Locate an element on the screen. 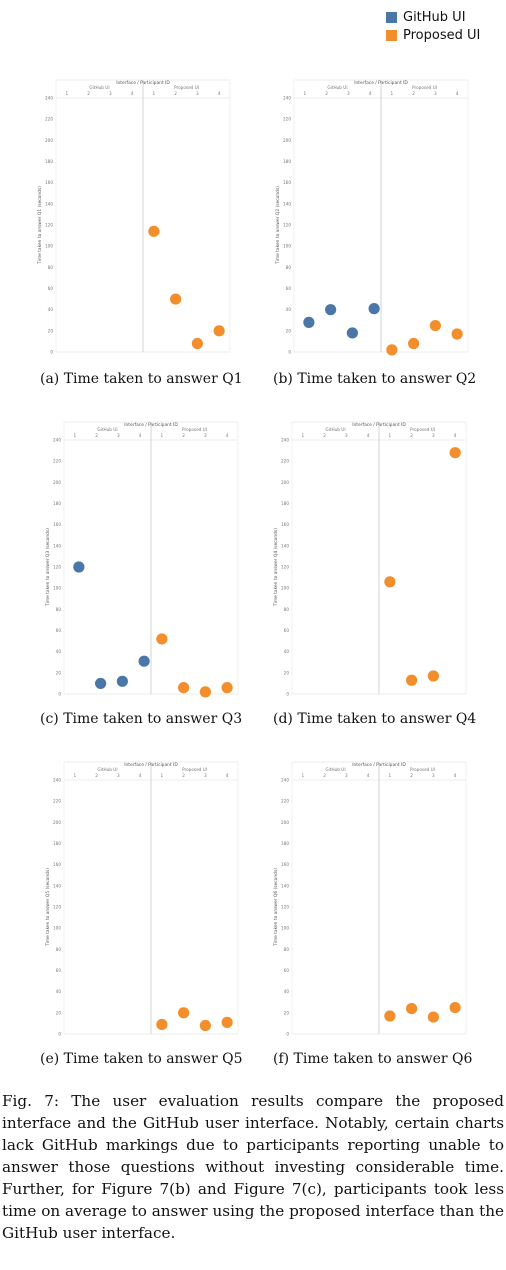 The height and width of the screenshot is (1270, 506). caption-q6: (f) Time taken to answer Q6 is located at coordinates (373, 1059).